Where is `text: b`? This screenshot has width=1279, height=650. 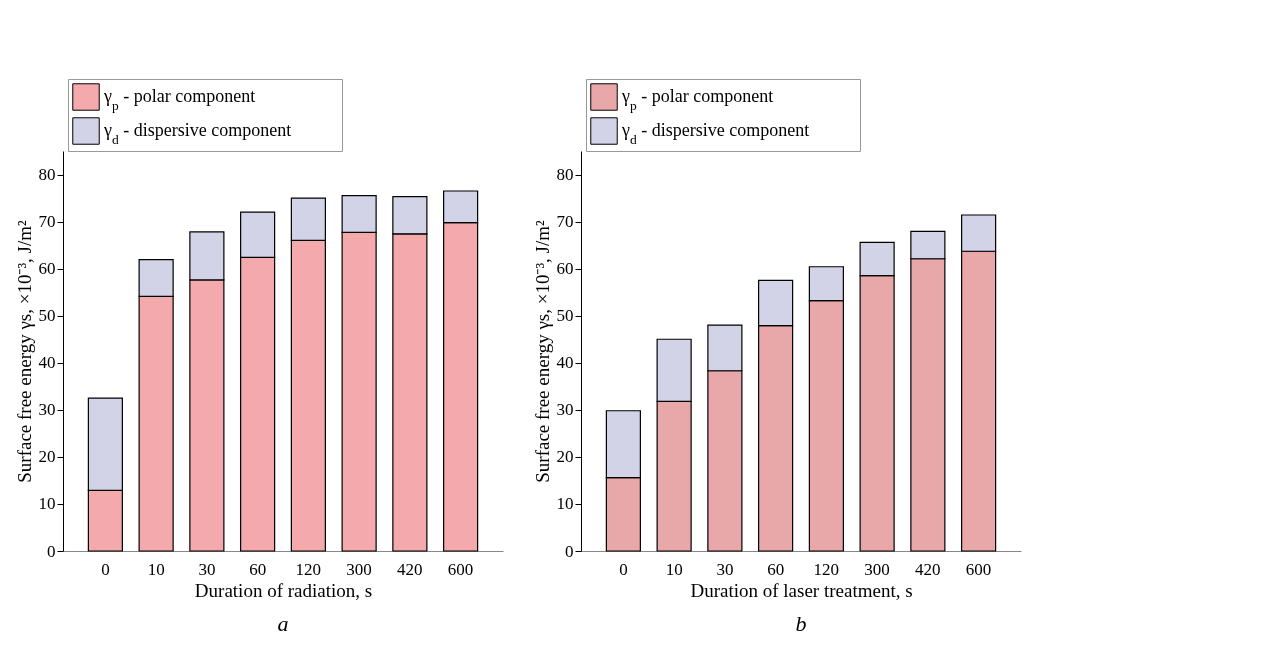 text: b is located at coordinates (801, 623).